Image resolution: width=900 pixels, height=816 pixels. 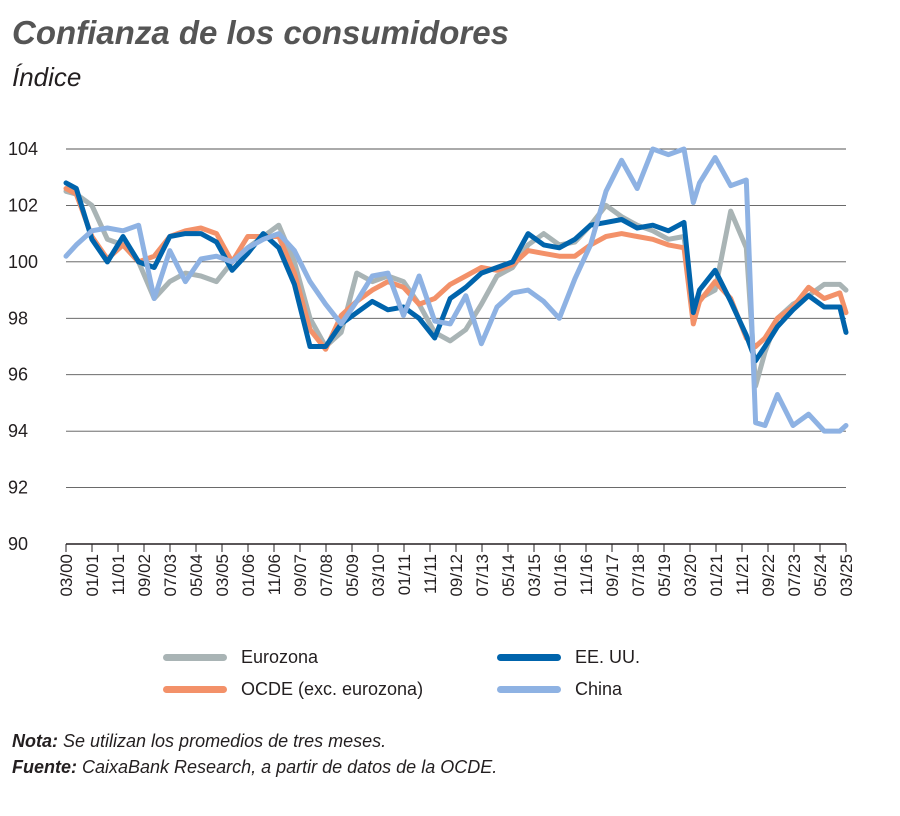 I want to click on legend-label: OCDE (exc. eurozona), so click(x=332, y=689).